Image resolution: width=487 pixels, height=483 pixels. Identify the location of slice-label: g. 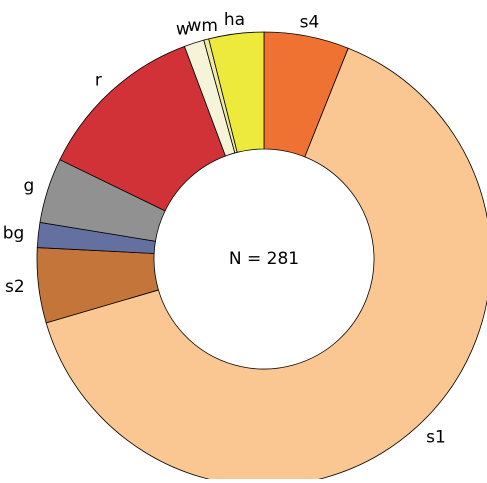
(29, 186).